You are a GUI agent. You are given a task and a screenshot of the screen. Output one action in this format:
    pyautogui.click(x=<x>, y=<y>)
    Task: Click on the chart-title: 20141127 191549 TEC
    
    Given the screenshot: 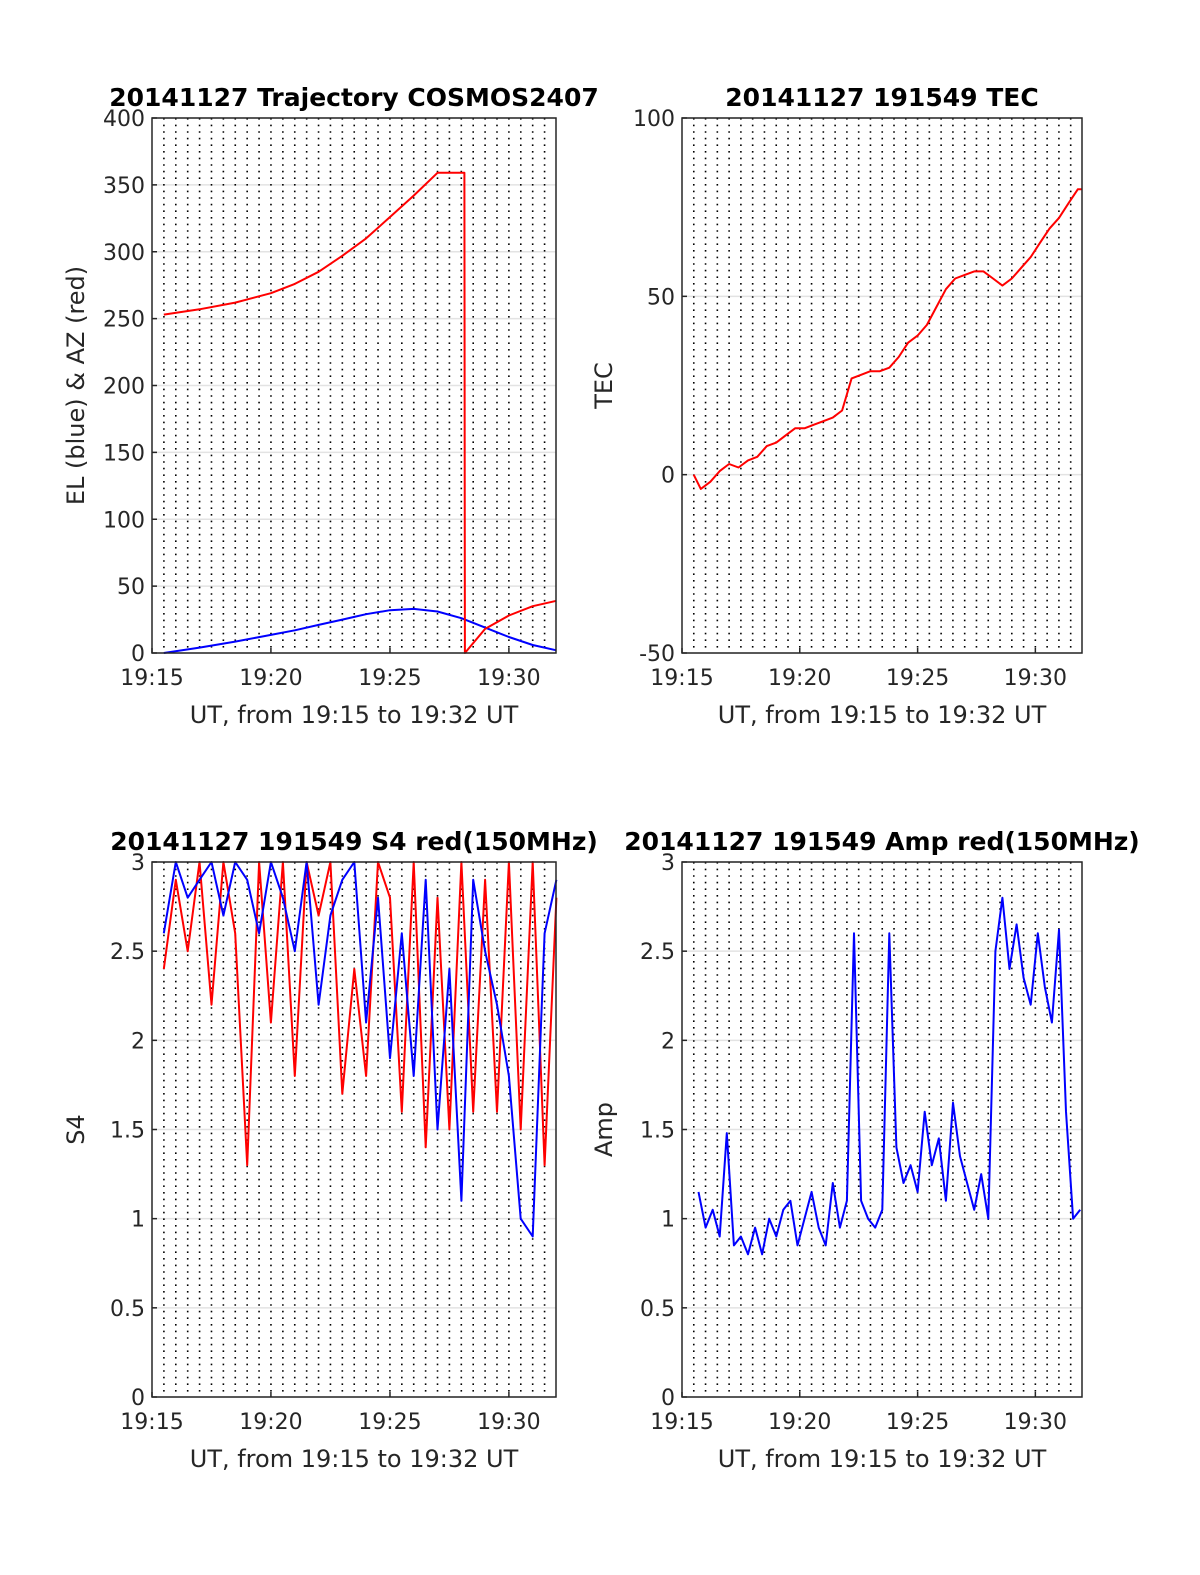 What is the action you would take?
    pyautogui.click(x=881, y=97)
    